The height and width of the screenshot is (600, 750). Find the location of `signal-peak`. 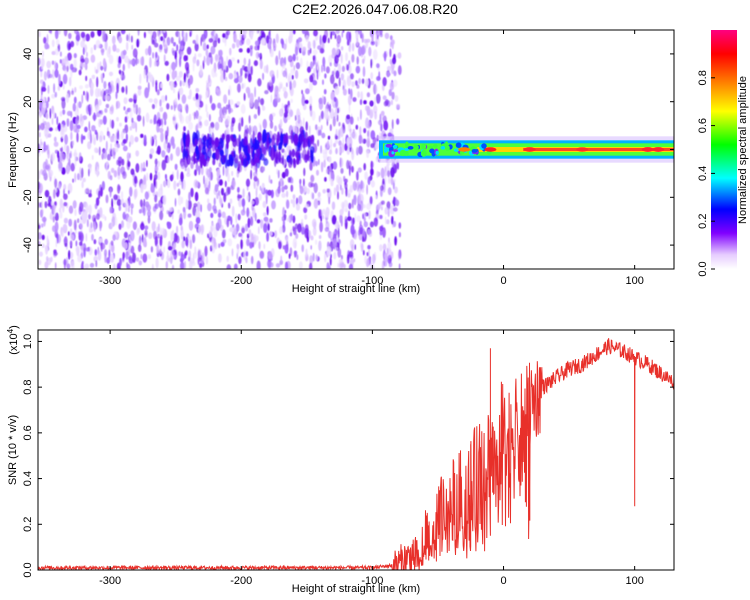

signal-peak is located at coordinates (490, 149).